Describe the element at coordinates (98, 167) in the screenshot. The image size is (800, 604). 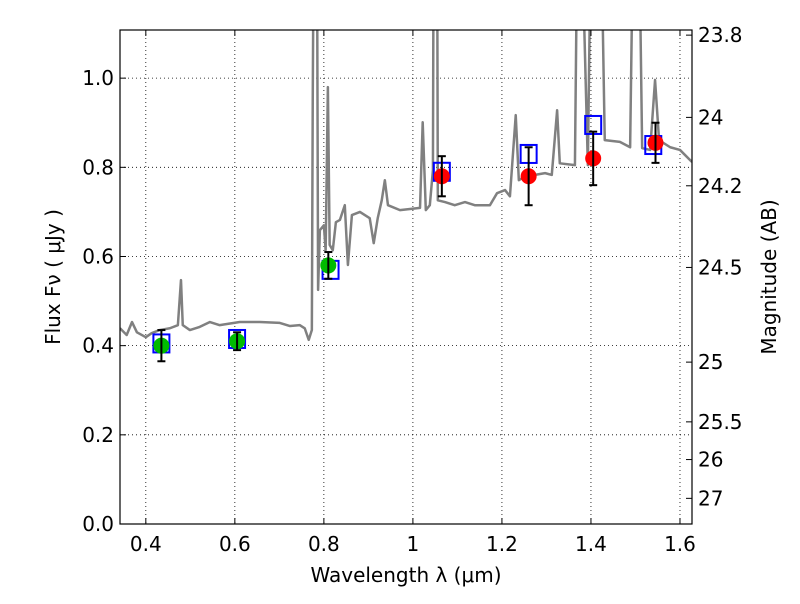
I see `y-tick-label: 0.8` at that location.